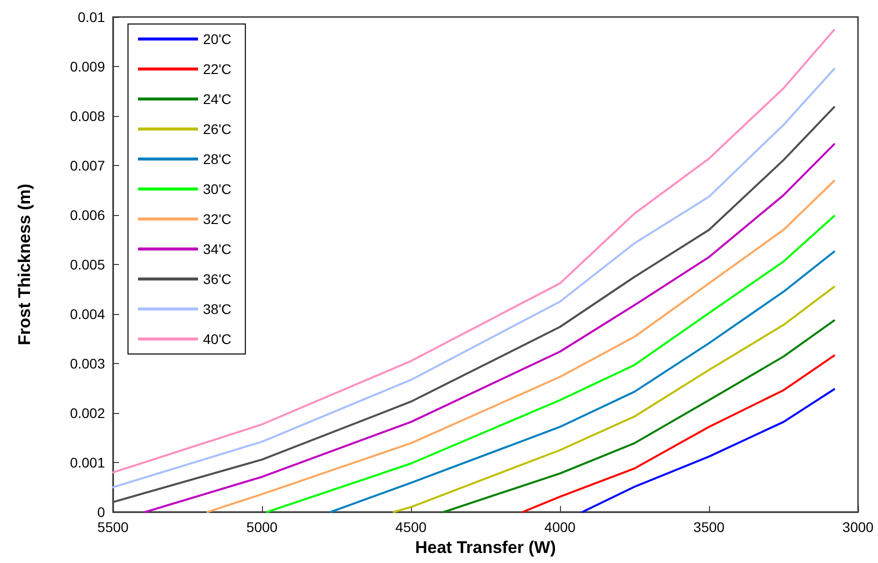 This screenshot has width=878, height=563. What do you see at coordinates (217, 219) in the screenshot?
I see `legend-label: 32'C` at bounding box center [217, 219].